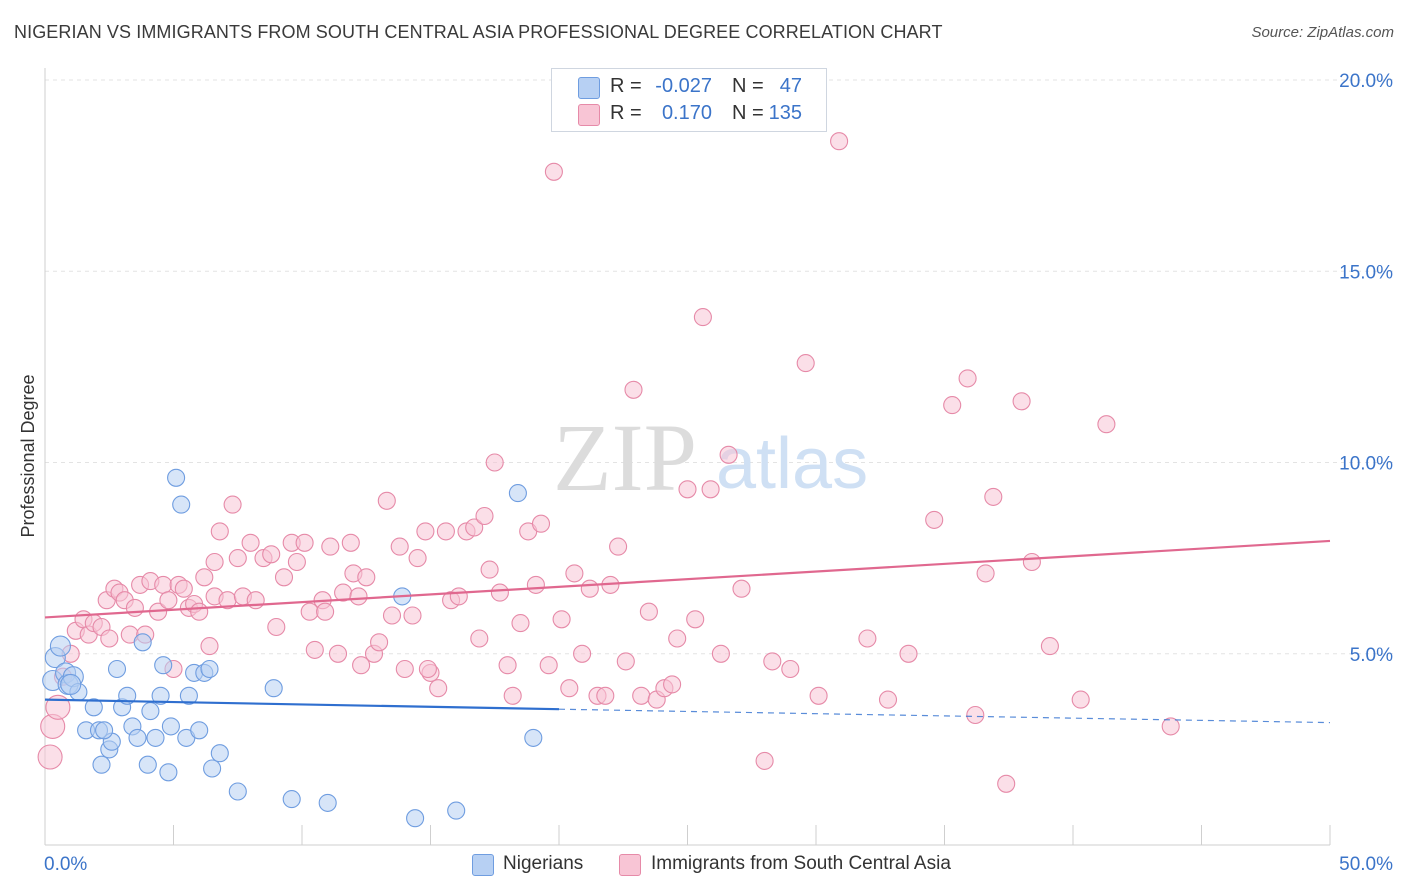  I want to click on legend-label-nigerians: Nigerians, so click(543, 863).